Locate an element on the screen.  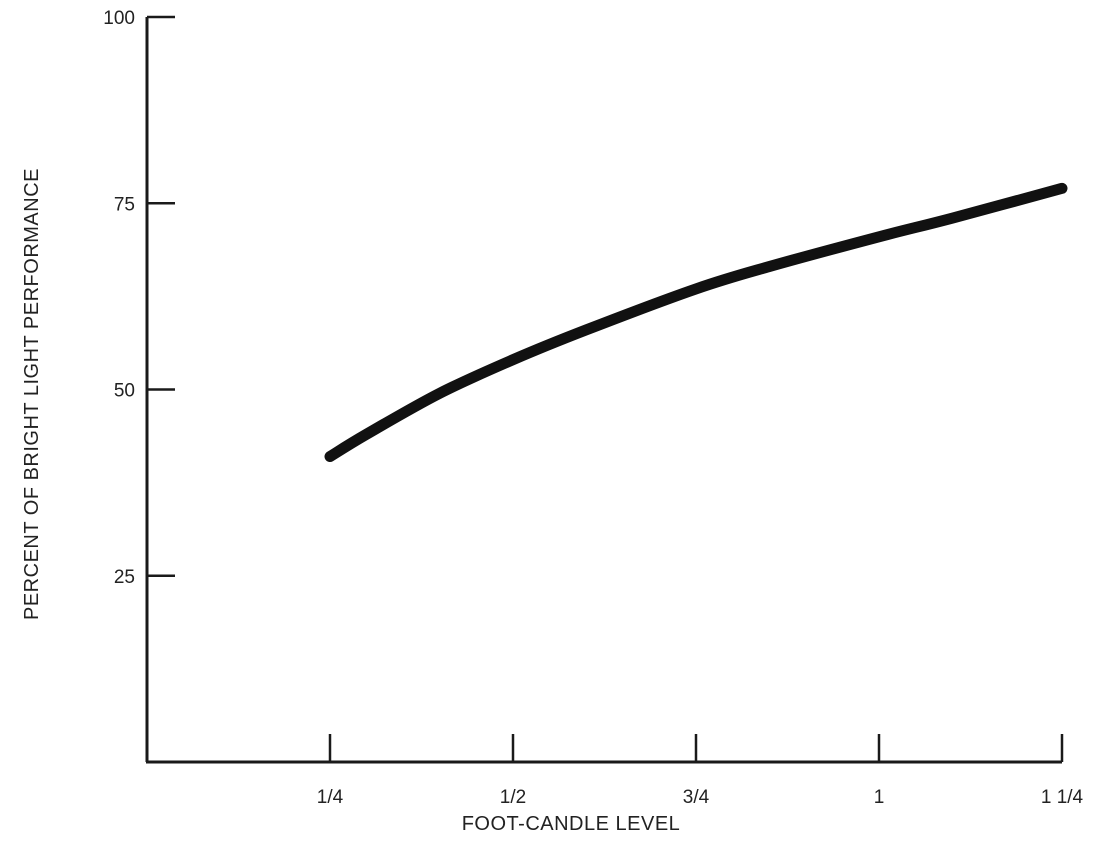
x-tick-label: 1 is located at coordinates (879, 797).